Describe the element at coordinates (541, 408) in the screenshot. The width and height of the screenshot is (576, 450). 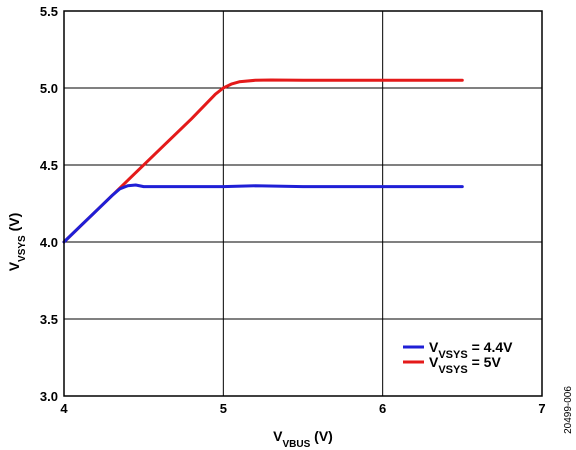
I see `x-tick-label: 7` at that location.